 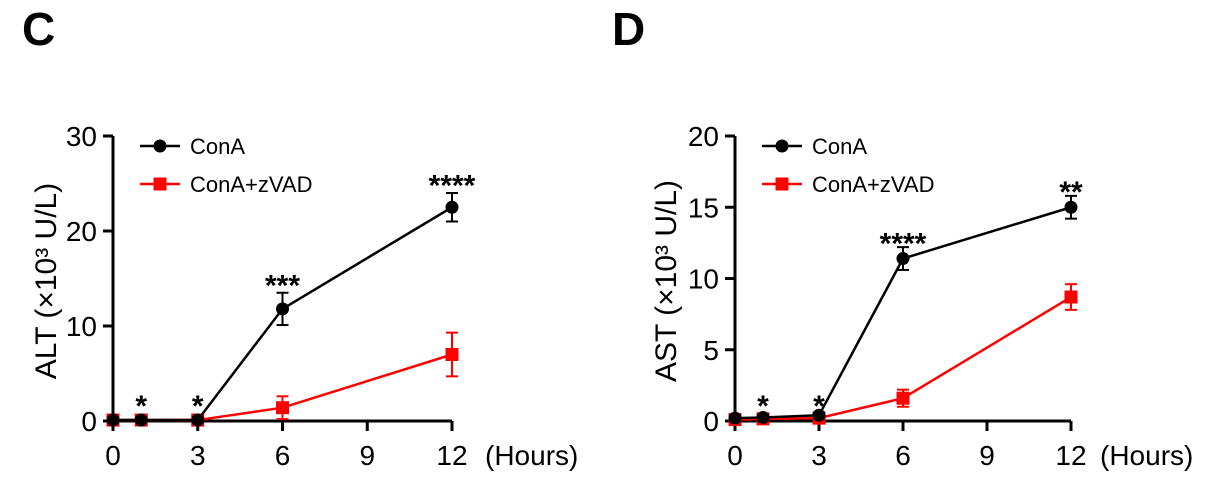 What do you see at coordinates (666, 281) in the screenshot?
I see `y-axis-label: AST (×10³ U/L)` at bounding box center [666, 281].